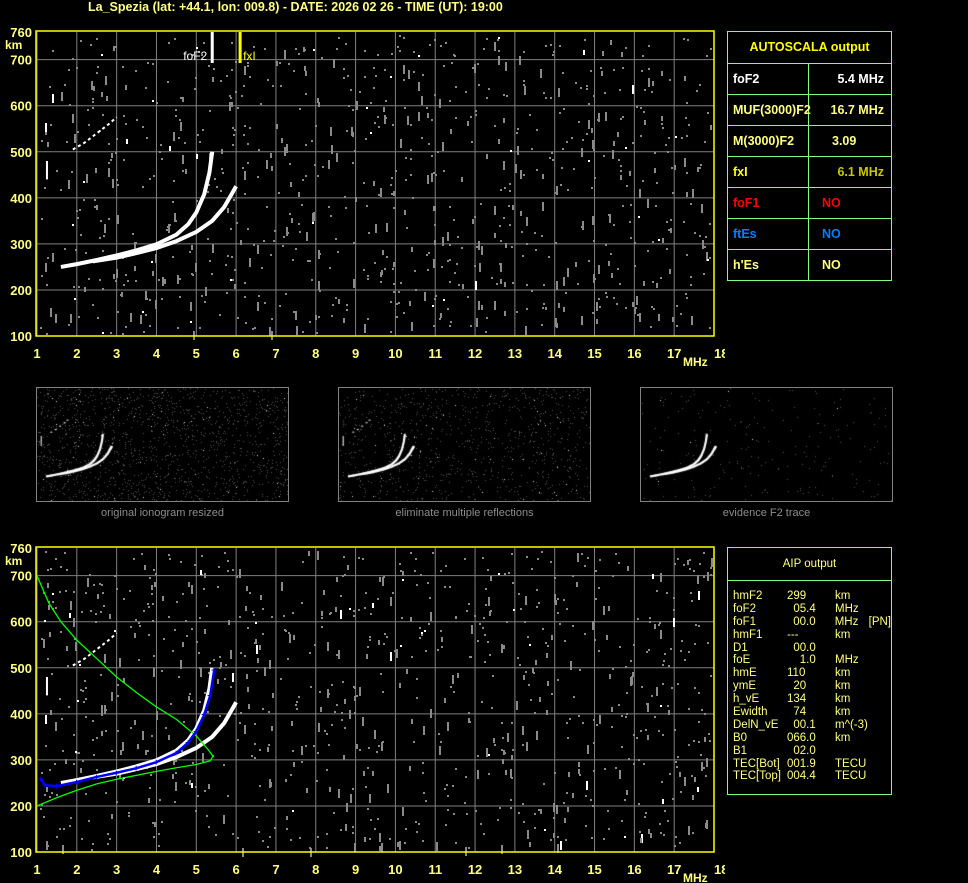 This screenshot has height=883, width=968. I want to click on y-tick-label: 400, so click(21, 714).